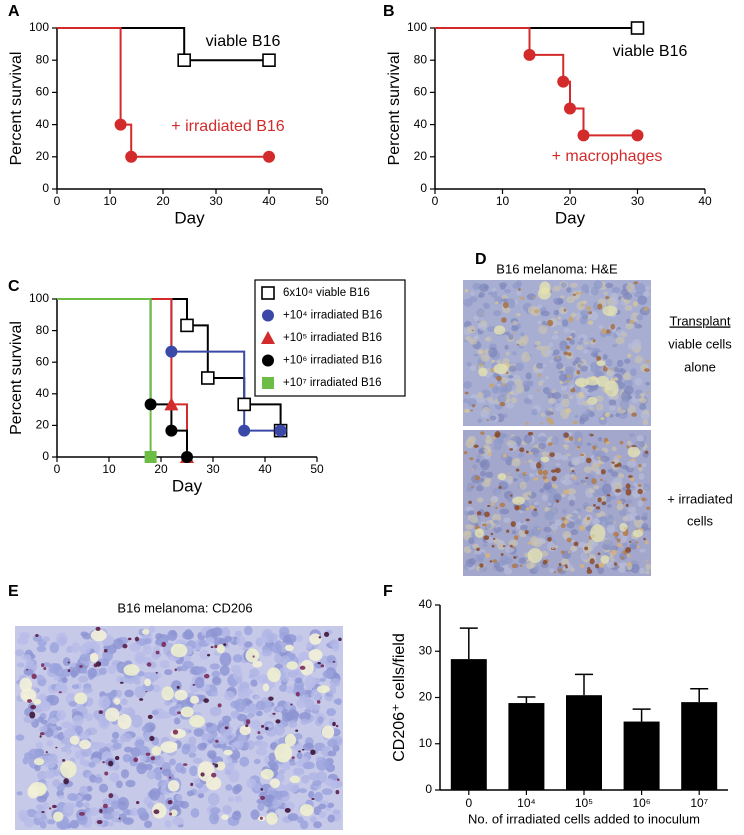 The height and width of the screenshot is (835, 744). I want to click on x-tick-label: 10⁴, so click(526, 803).